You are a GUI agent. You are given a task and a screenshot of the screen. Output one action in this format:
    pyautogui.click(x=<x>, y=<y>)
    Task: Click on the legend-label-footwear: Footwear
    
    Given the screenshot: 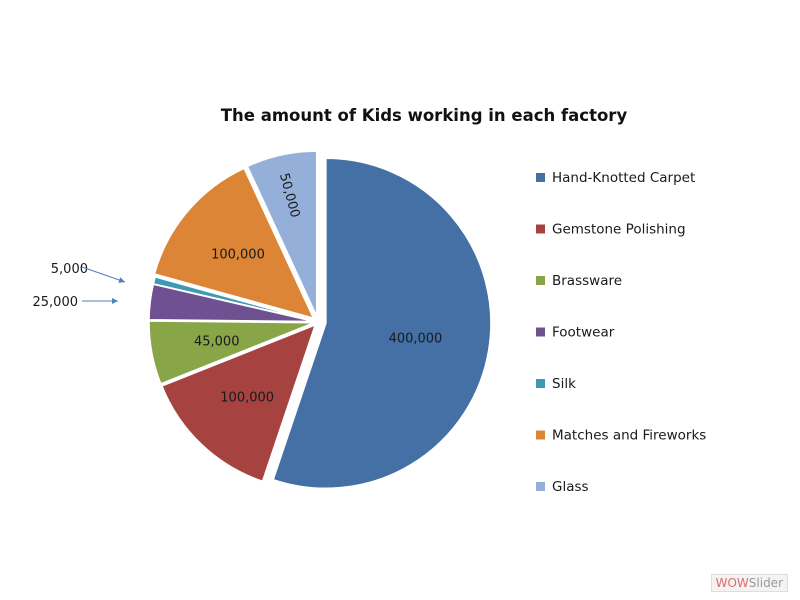 What is the action you would take?
    pyautogui.click(x=583, y=333)
    